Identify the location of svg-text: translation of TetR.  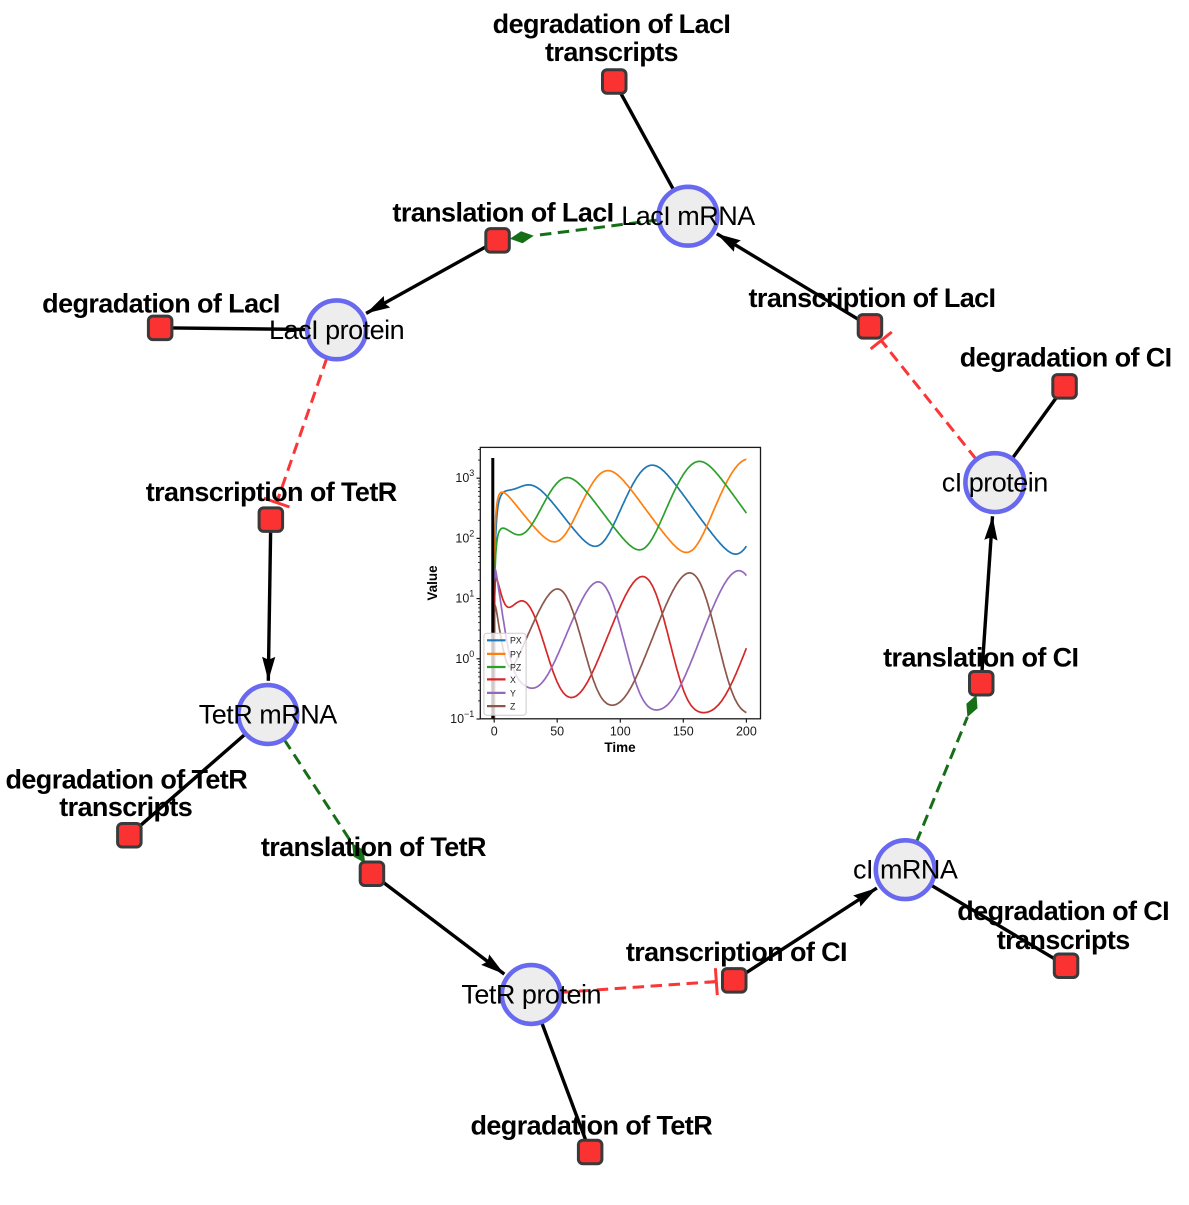
(373, 847).